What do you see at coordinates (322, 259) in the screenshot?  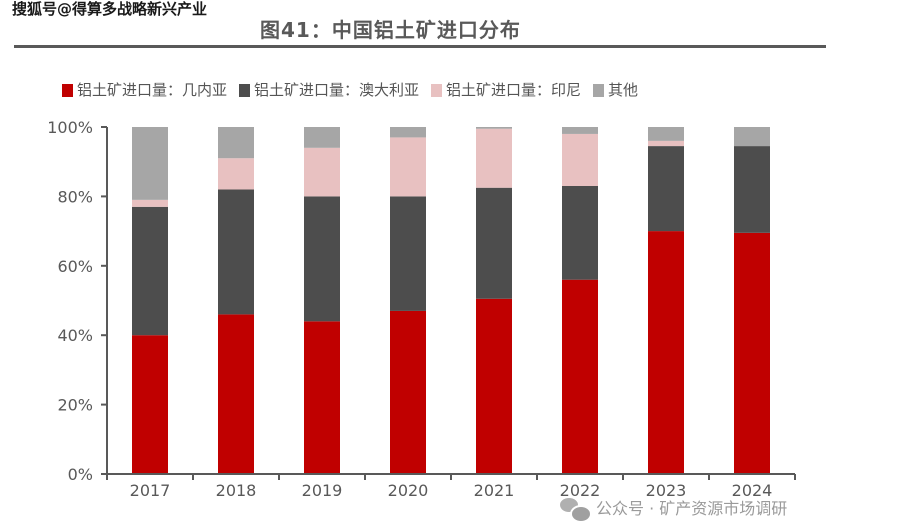 I see `bar-segment-australia-2019` at bounding box center [322, 259].